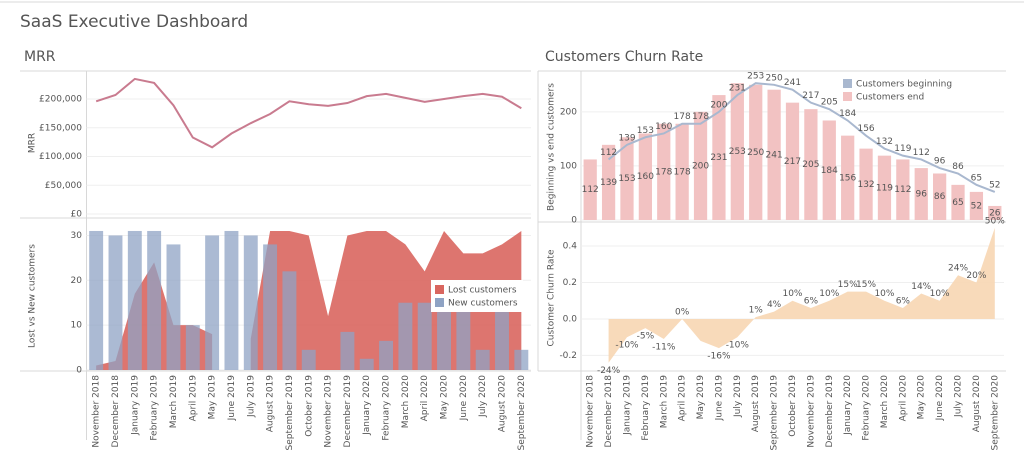  Describe the element at coordinates (664, 348) in the screenshot. I see `data-label: -11%` at that location.